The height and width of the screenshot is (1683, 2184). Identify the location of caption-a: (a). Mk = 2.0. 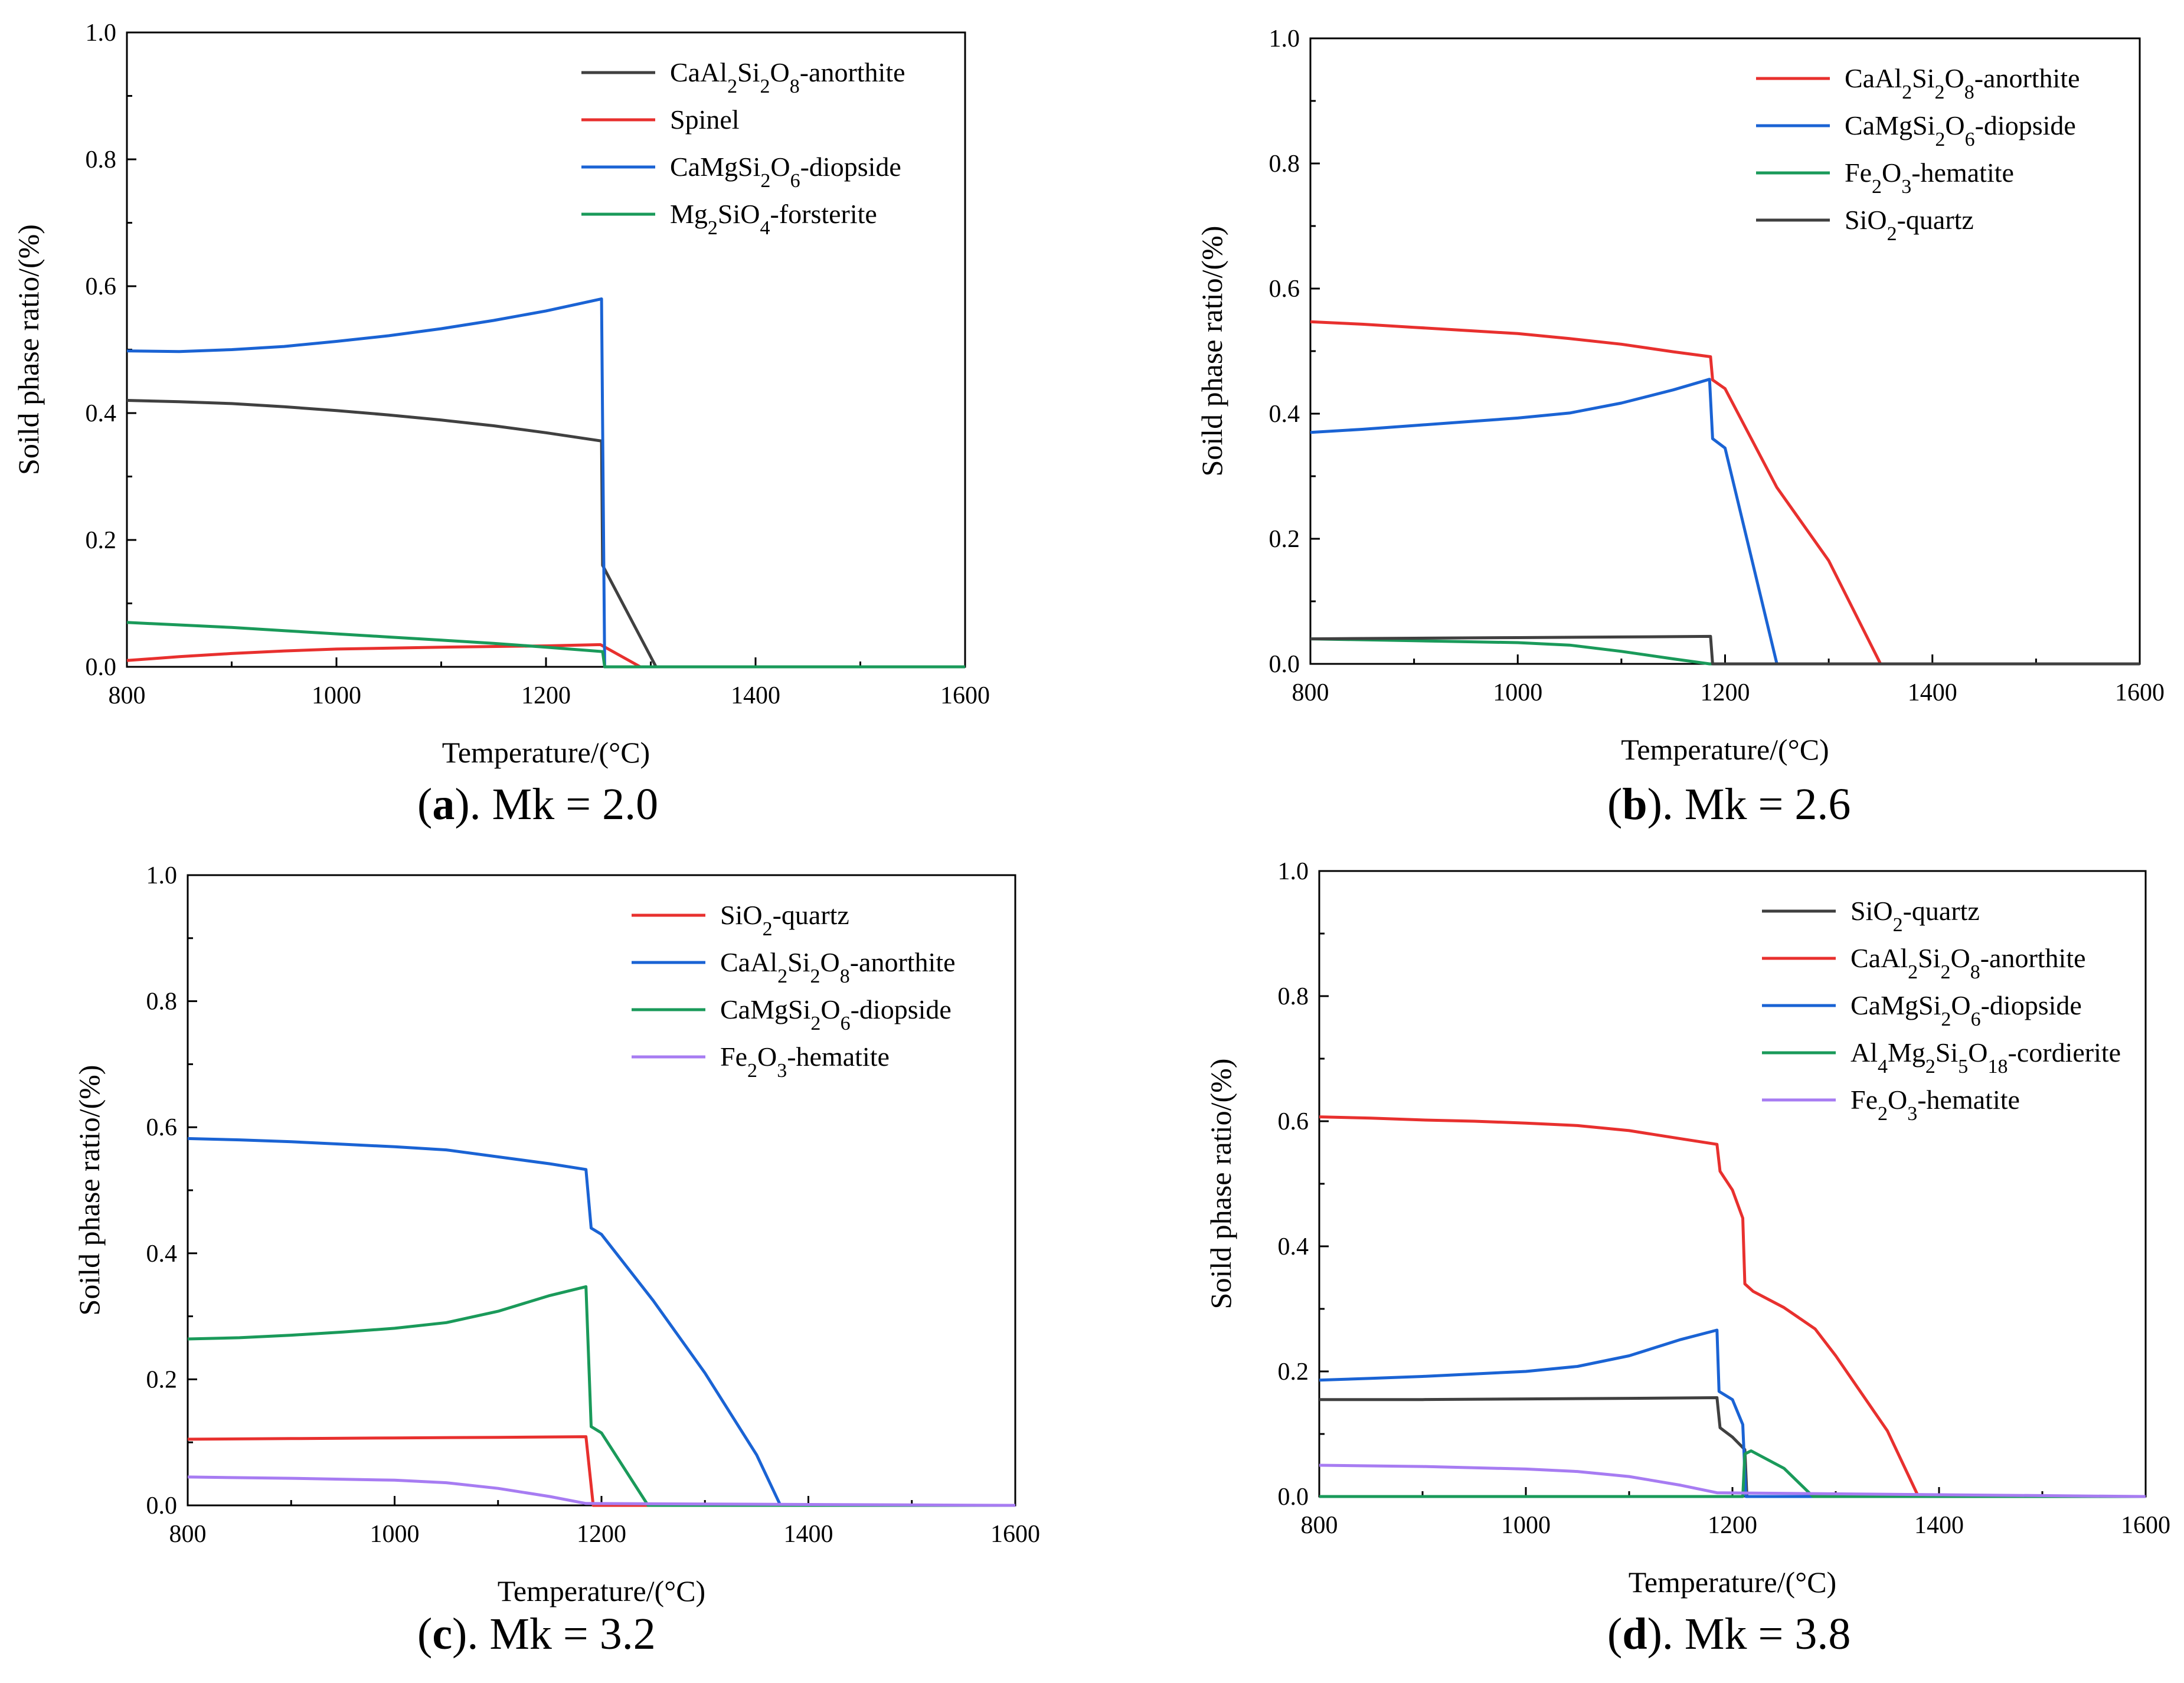
(538, 804).